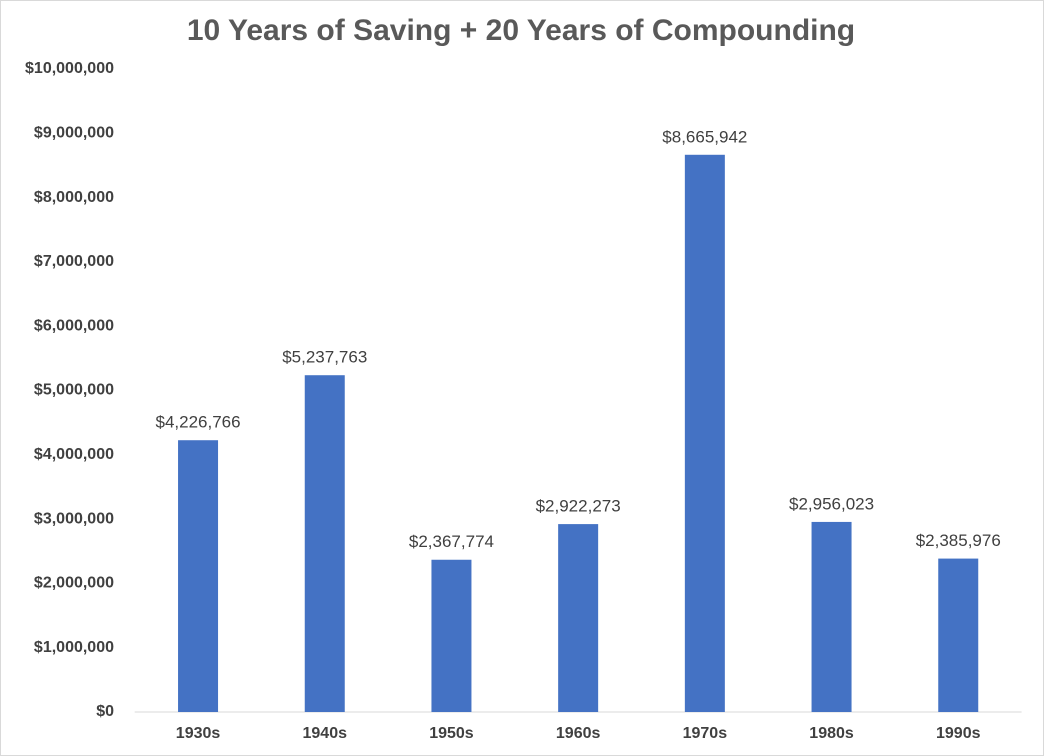 This screenshot has width=1044, height=756. Describe the element at coordinates (578, 506) in the screenshot. I see `value-label: $2,922,273` at that location.